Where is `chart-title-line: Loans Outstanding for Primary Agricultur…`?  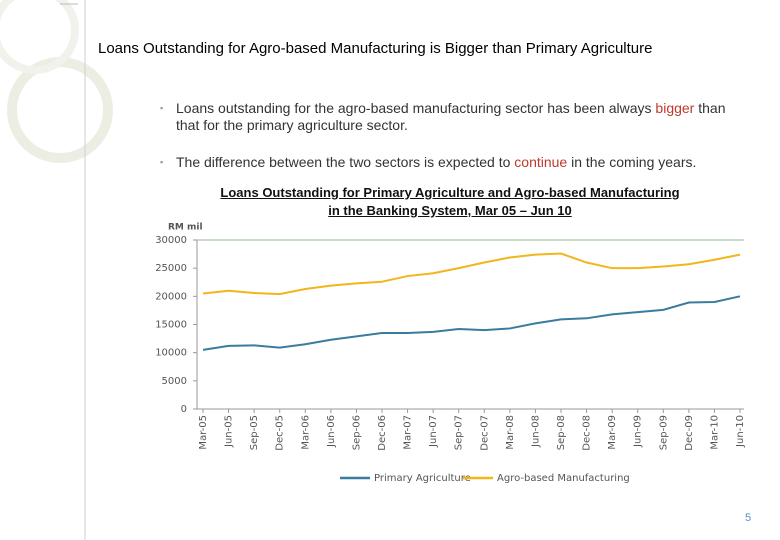 chart-title-line: Loans Outstanding for Primary Agricultur… is located at coordinates (450, 192).